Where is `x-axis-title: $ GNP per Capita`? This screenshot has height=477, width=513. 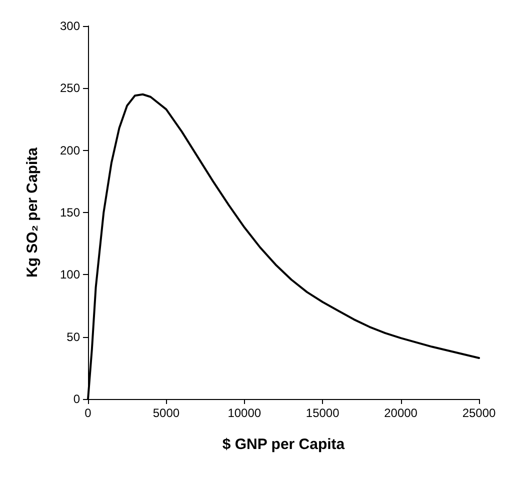
x-axis-title: $ GNP per Capita is located at coordinates (284, 444).